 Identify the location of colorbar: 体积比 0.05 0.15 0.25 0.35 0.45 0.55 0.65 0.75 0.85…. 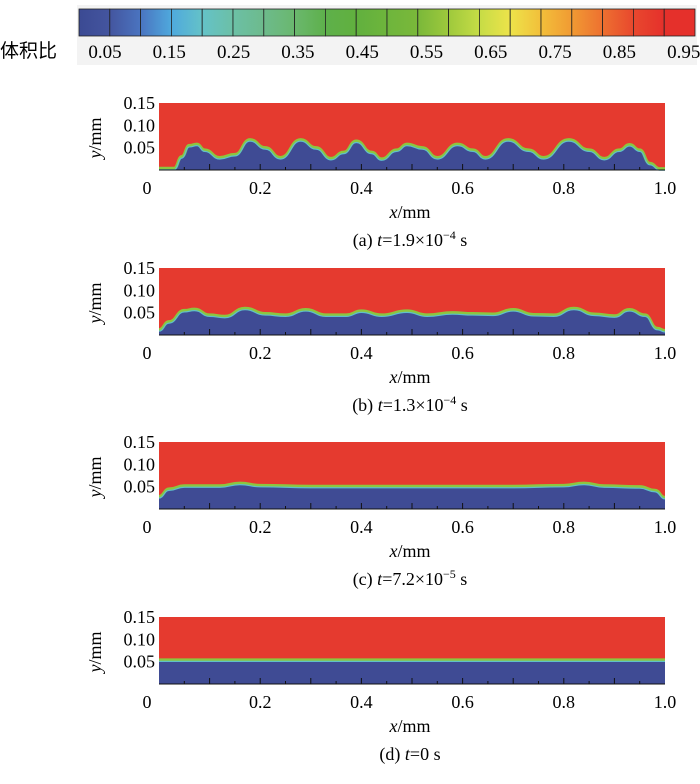
(350, 35).